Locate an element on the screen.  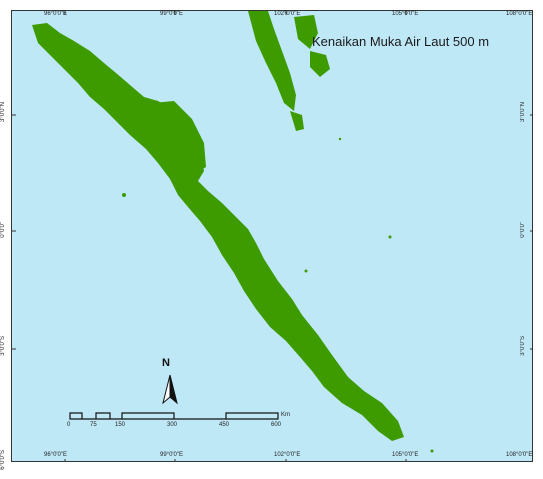
scale-bar is located at coordinates (174, 416).